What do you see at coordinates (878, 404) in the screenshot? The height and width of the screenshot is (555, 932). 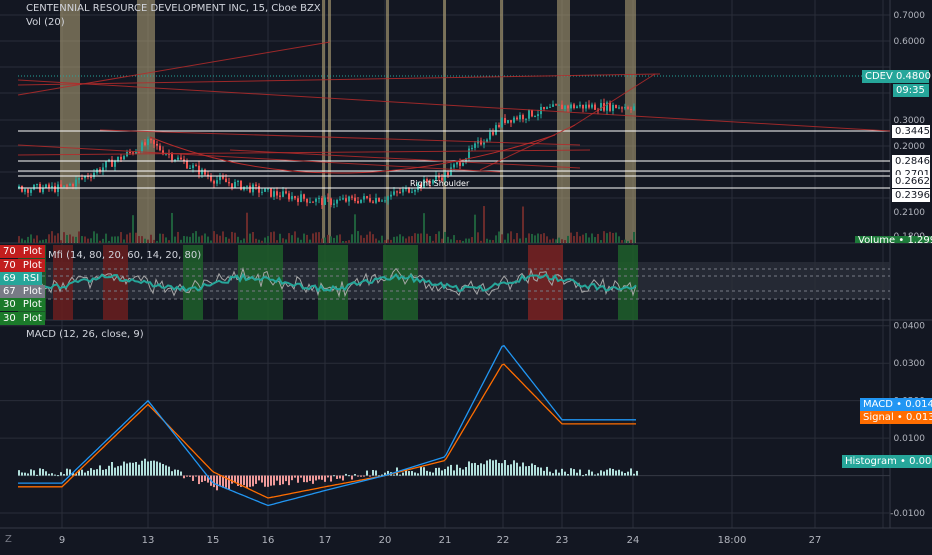 I see `macd-tag-label: MACD` at bounding box center [878, 404].